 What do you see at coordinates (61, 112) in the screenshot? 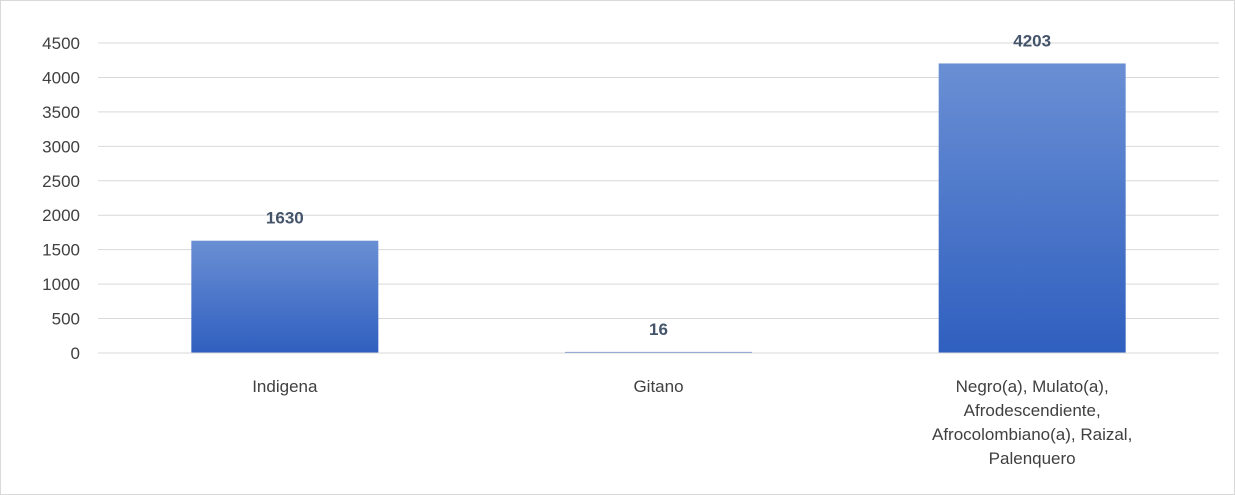
I see `y-tick-label: 3500` at bounding box center [61, 112].